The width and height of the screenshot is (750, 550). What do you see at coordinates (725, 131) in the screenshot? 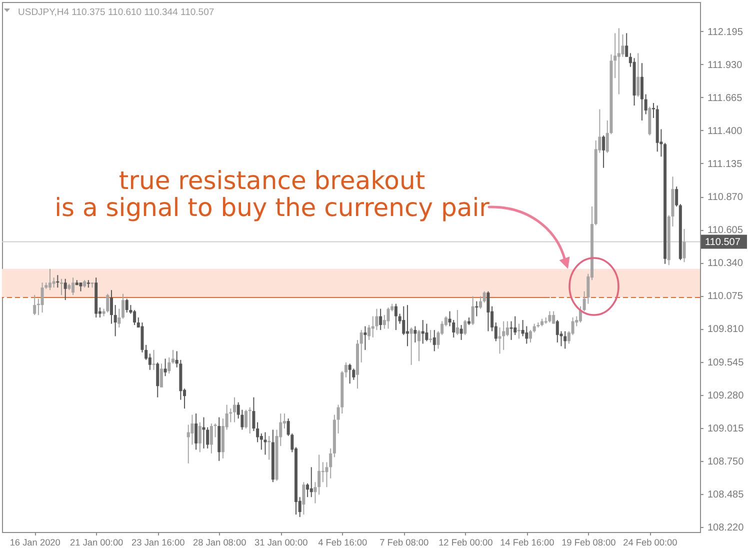
I see `y-tick-label: 111.400` at bounding box center [725, 131].